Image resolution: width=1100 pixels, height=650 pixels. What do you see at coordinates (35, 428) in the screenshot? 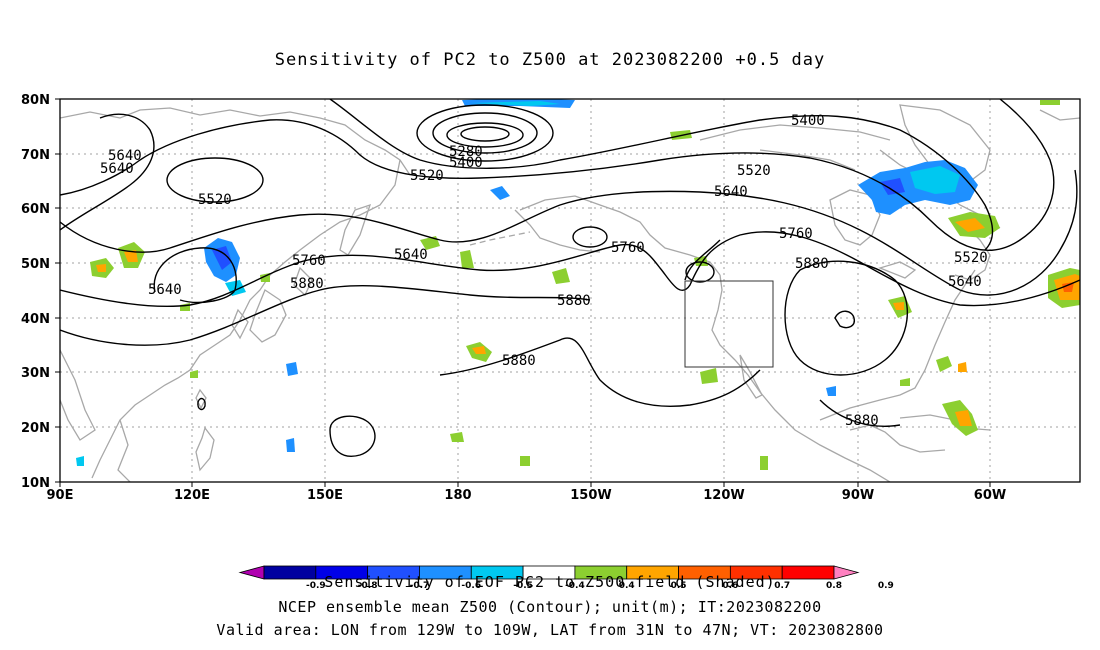
I see `lat-label: 20N` at bounding box center [35, 428].